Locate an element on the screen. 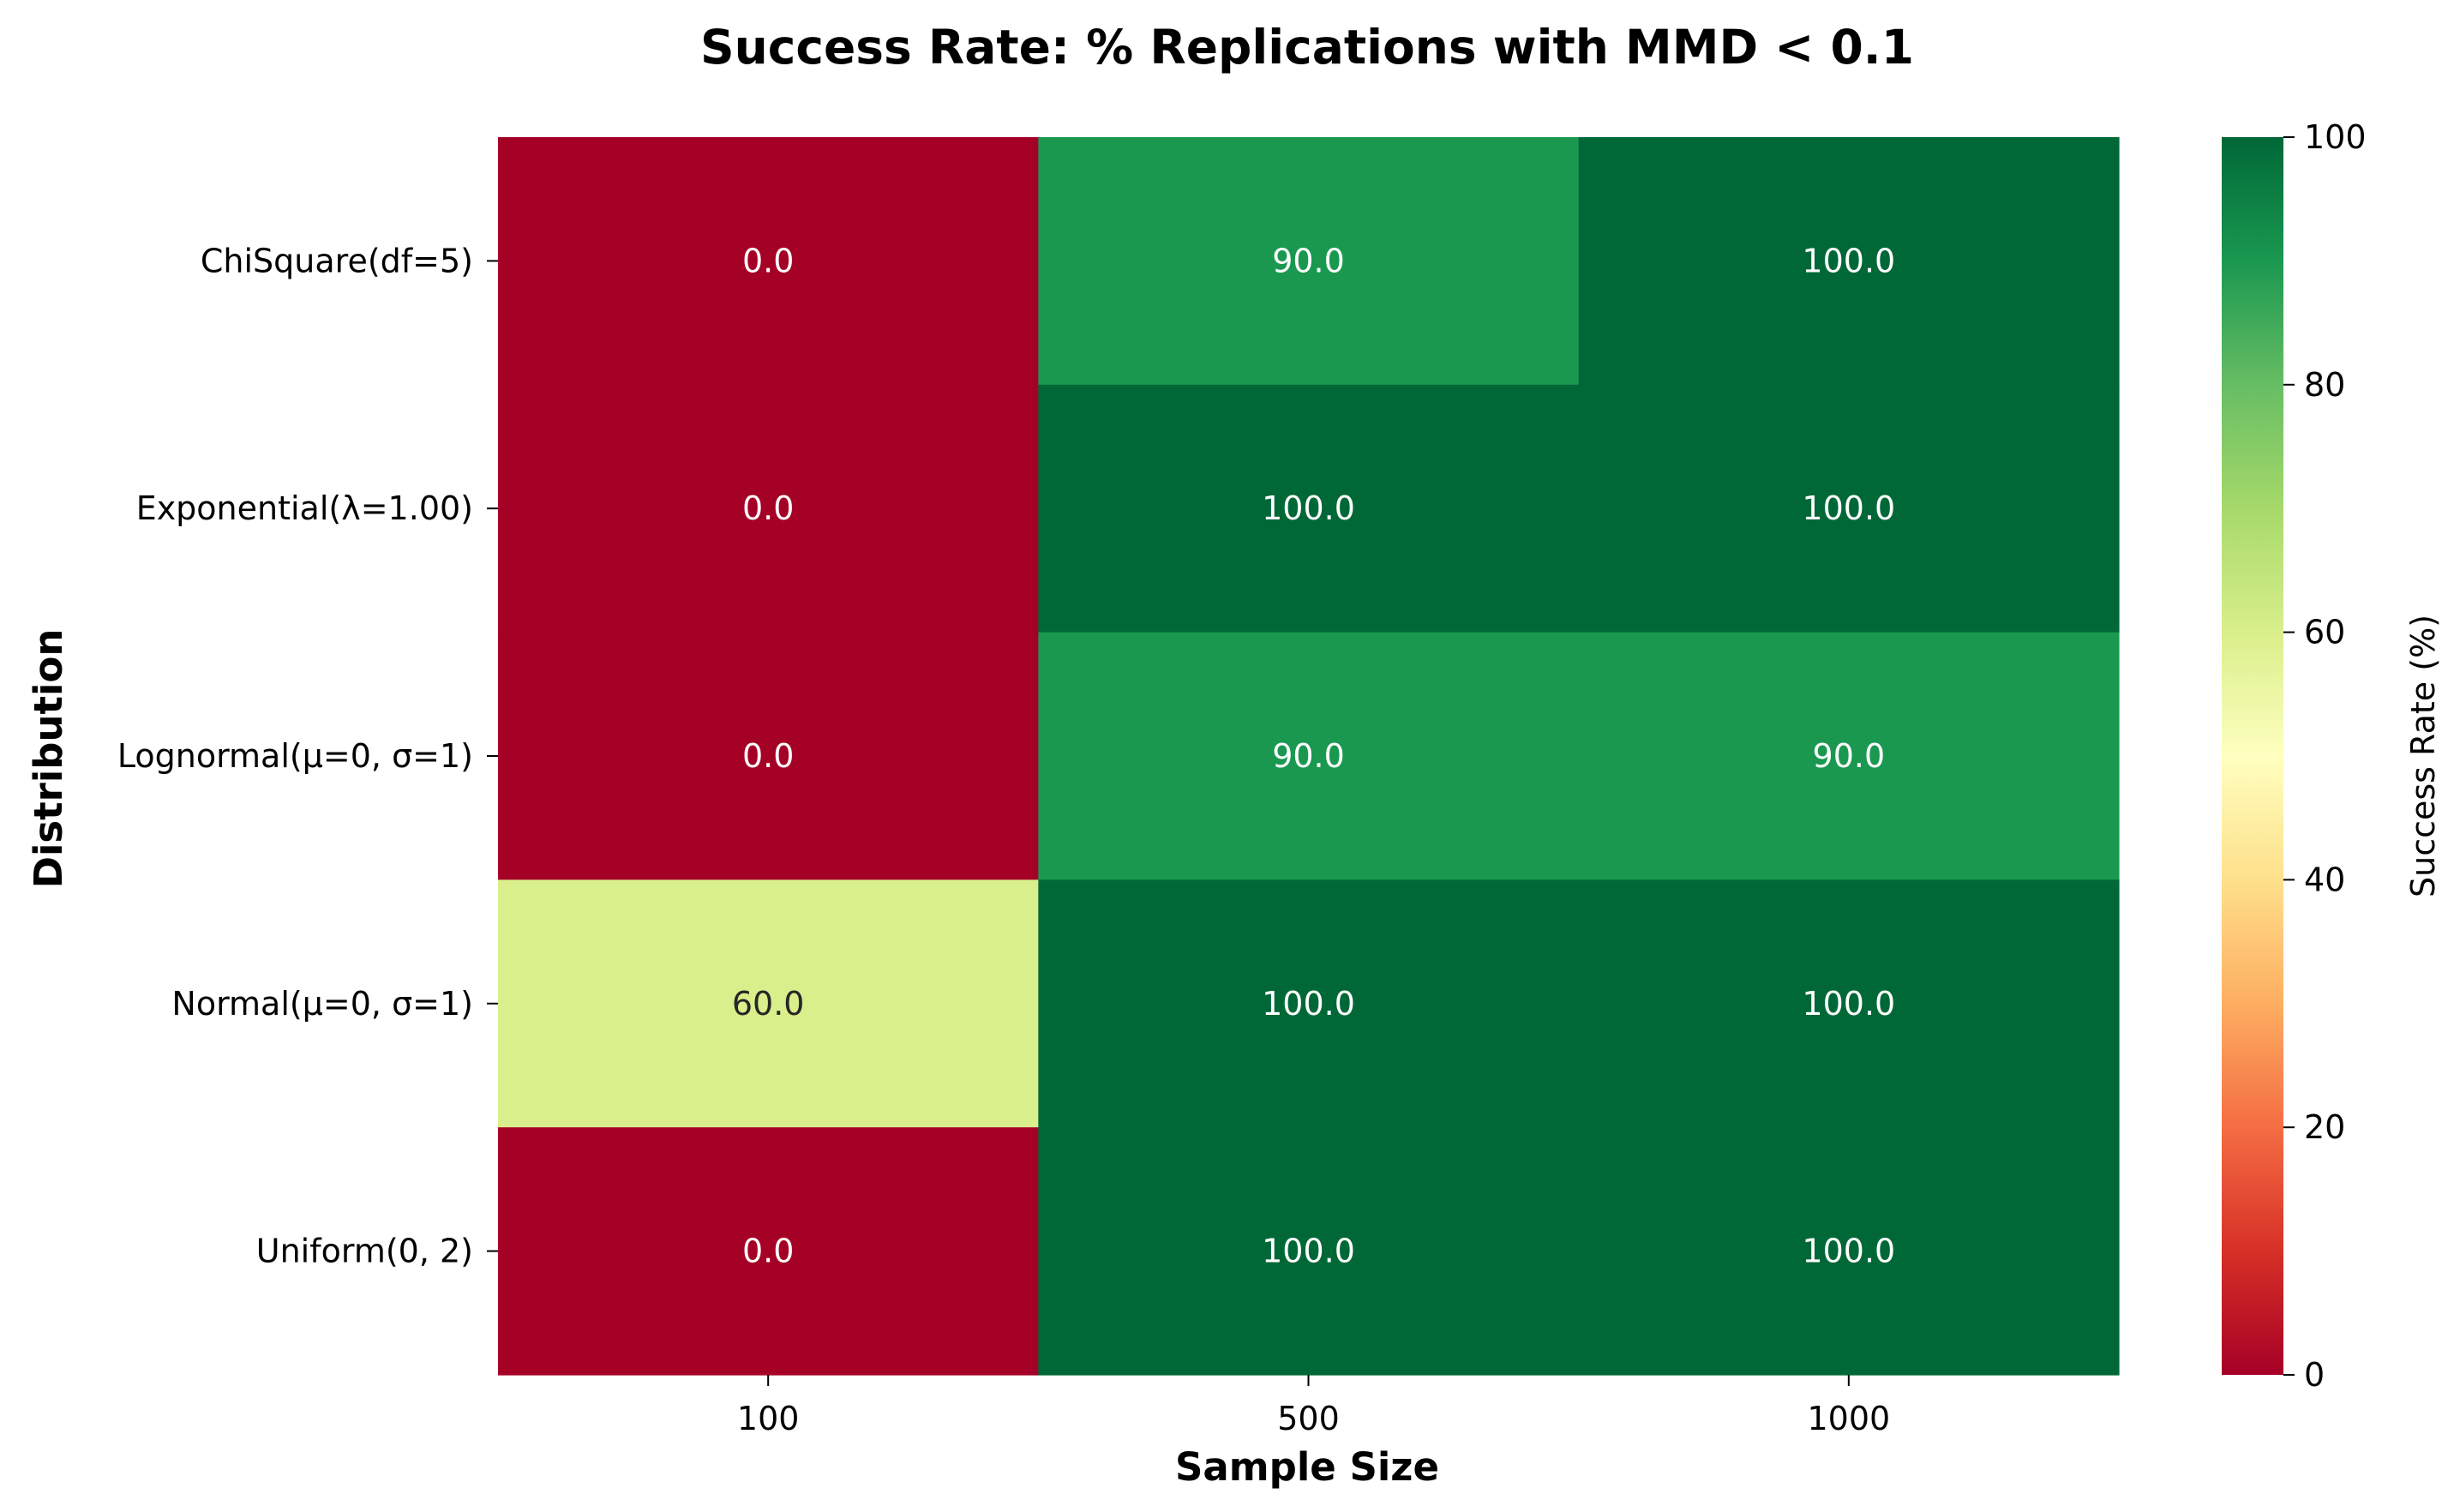  x-axis-label: Sample Size is located at coordinates (1307, 1467).